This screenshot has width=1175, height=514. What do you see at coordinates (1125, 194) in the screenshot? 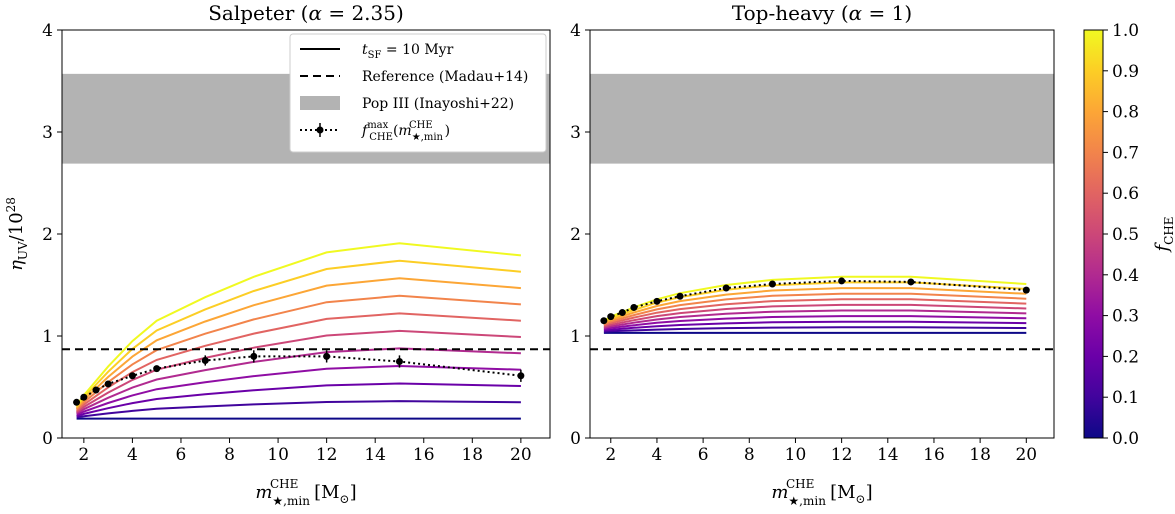
I see `colorbar-tick-label: 0.6` at bounding box center [1125, 194].